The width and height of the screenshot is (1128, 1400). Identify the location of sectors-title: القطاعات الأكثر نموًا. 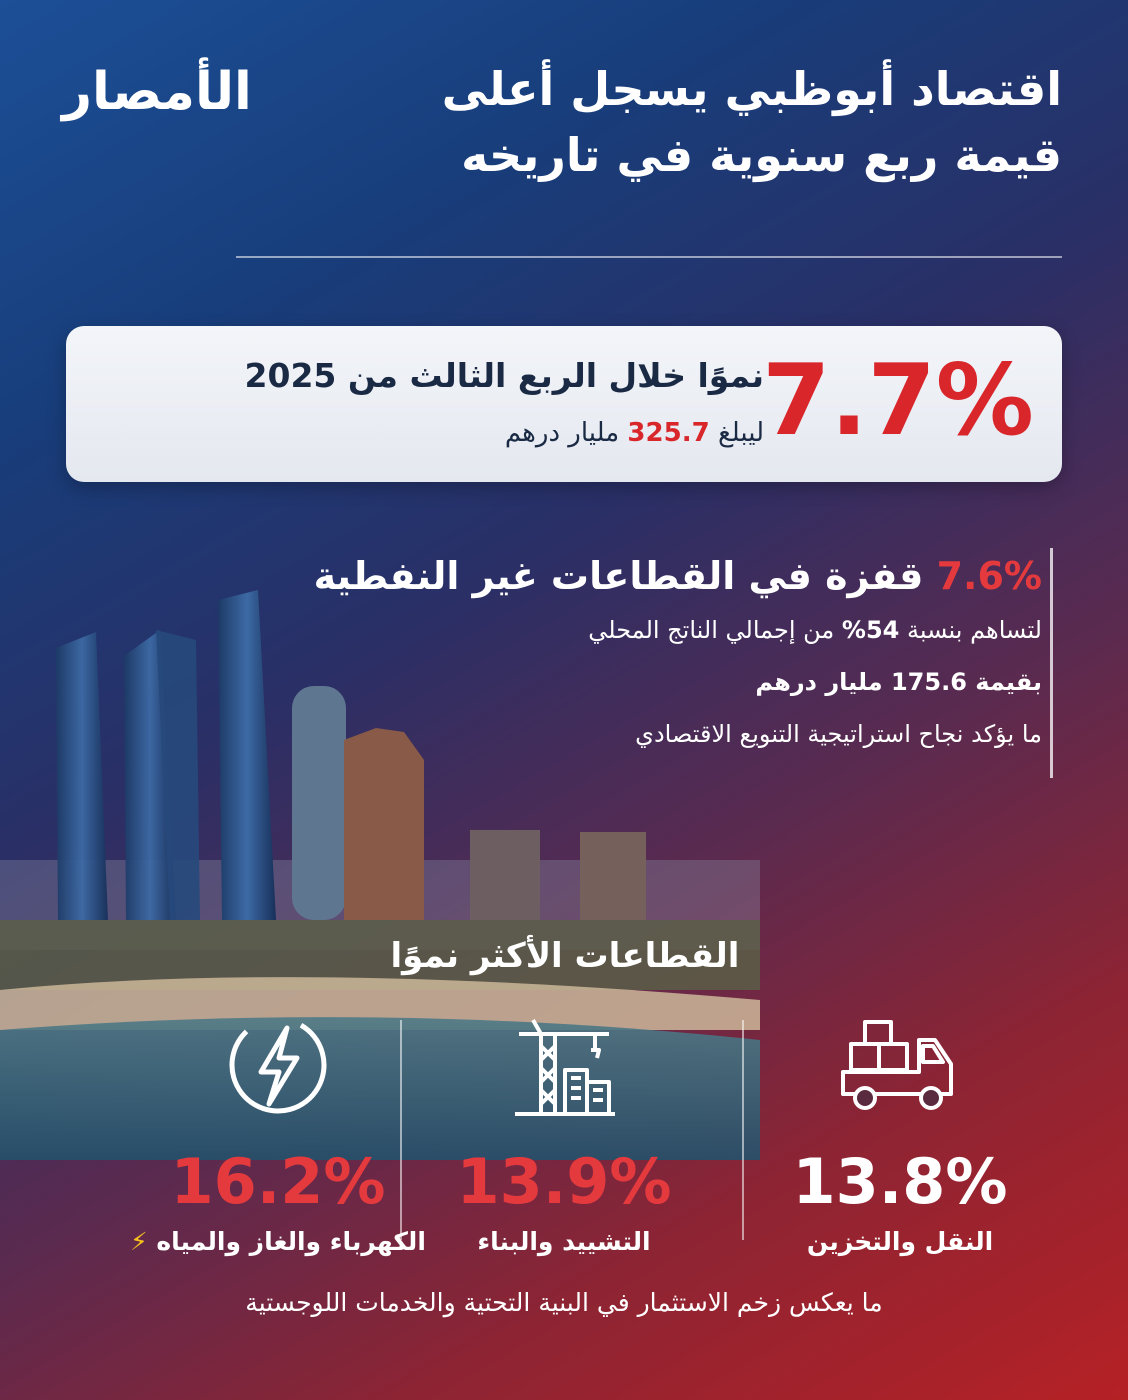
(565, 956).